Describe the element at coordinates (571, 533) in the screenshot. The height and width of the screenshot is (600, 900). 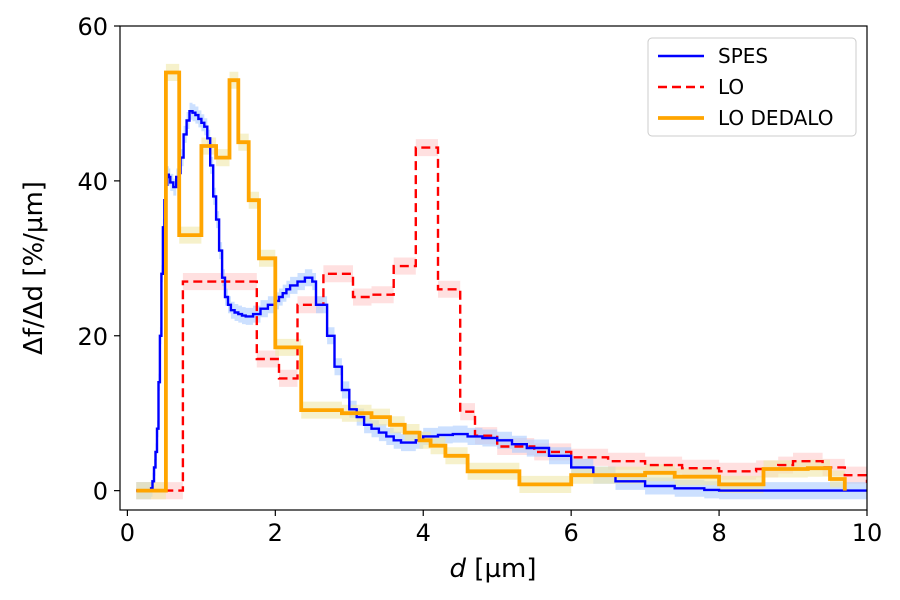
I see `x-tick-label: 6` at that location.